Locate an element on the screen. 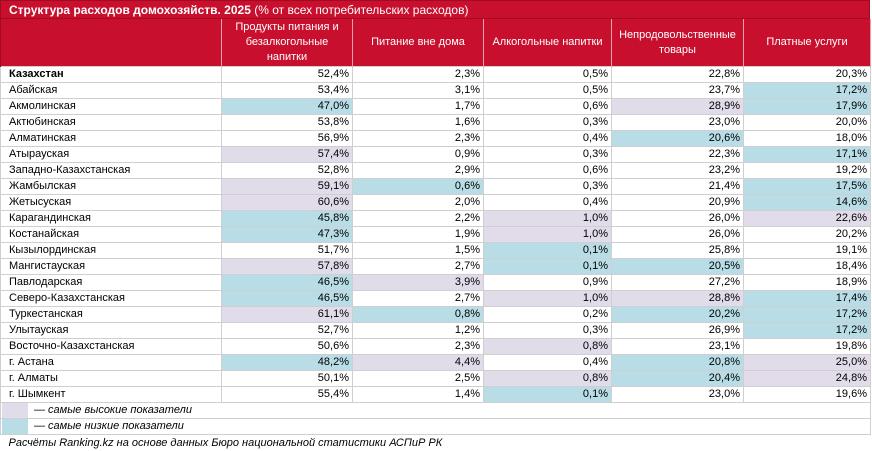 The image size is (872, 451). value-cell: 24,8% is located at coordinates (807, 378).